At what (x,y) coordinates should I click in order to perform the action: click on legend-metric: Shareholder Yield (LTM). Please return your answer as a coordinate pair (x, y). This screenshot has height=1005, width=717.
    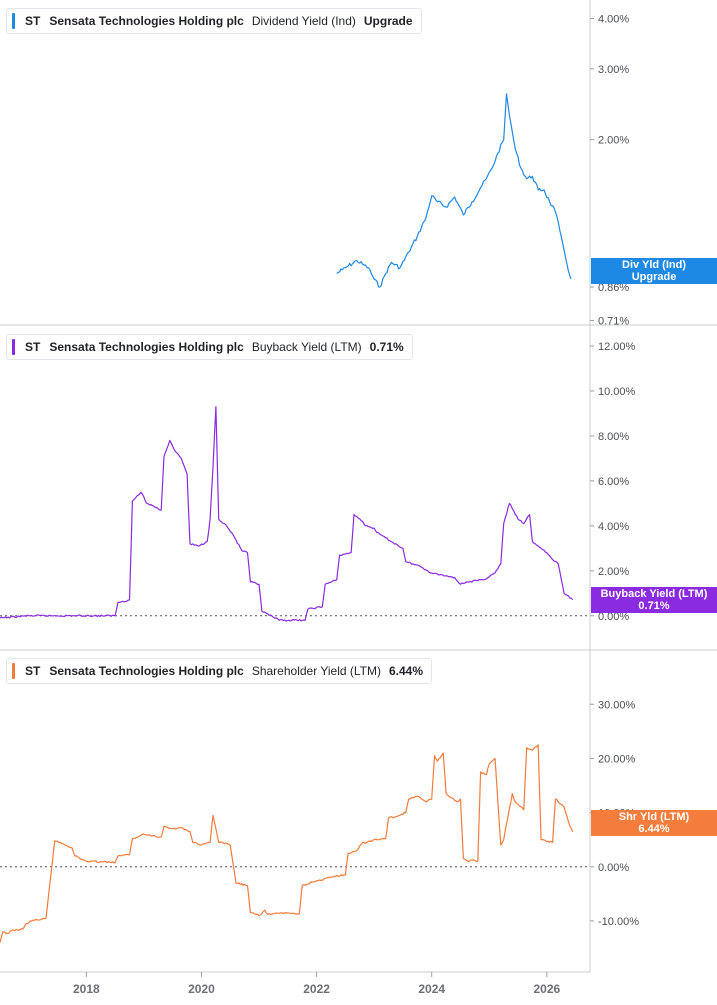
    Looking at the image, I should click on (316, 671).